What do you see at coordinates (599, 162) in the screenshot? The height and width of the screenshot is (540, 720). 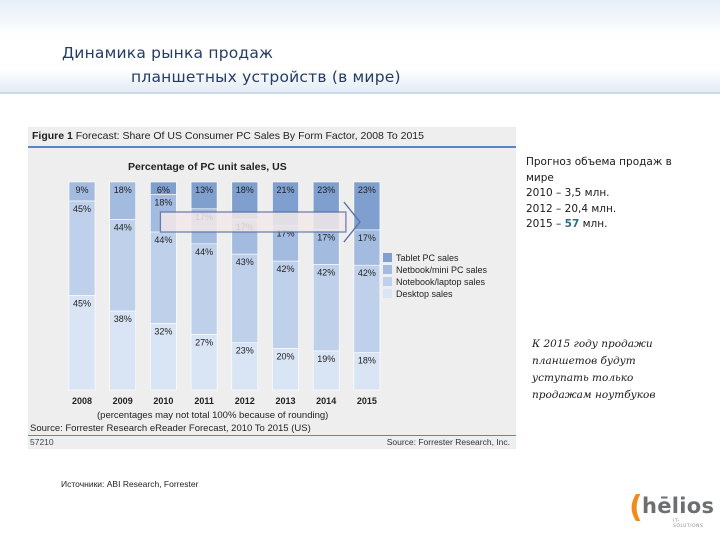 I see `forecast-line-1: Прогноз объема продаж в` at bounding box center [599, 162].